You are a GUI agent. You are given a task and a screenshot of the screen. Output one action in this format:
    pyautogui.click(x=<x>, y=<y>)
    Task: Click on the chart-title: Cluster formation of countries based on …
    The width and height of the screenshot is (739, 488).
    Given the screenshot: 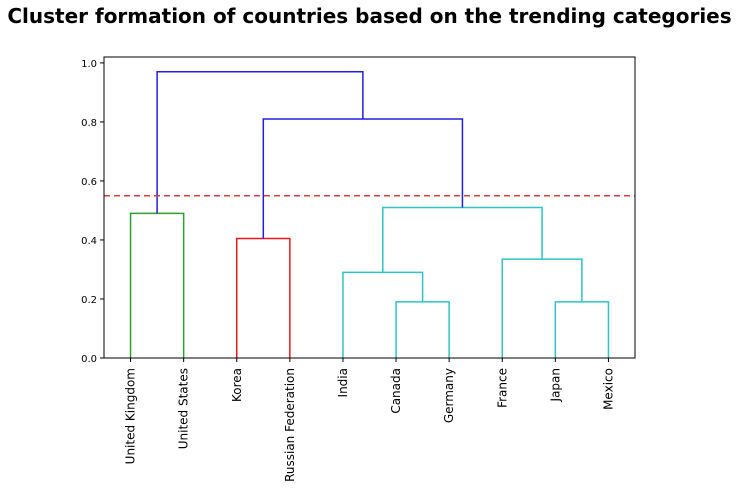 What is the action you would take?
    pyautogui.click(x=369, y=16)
    